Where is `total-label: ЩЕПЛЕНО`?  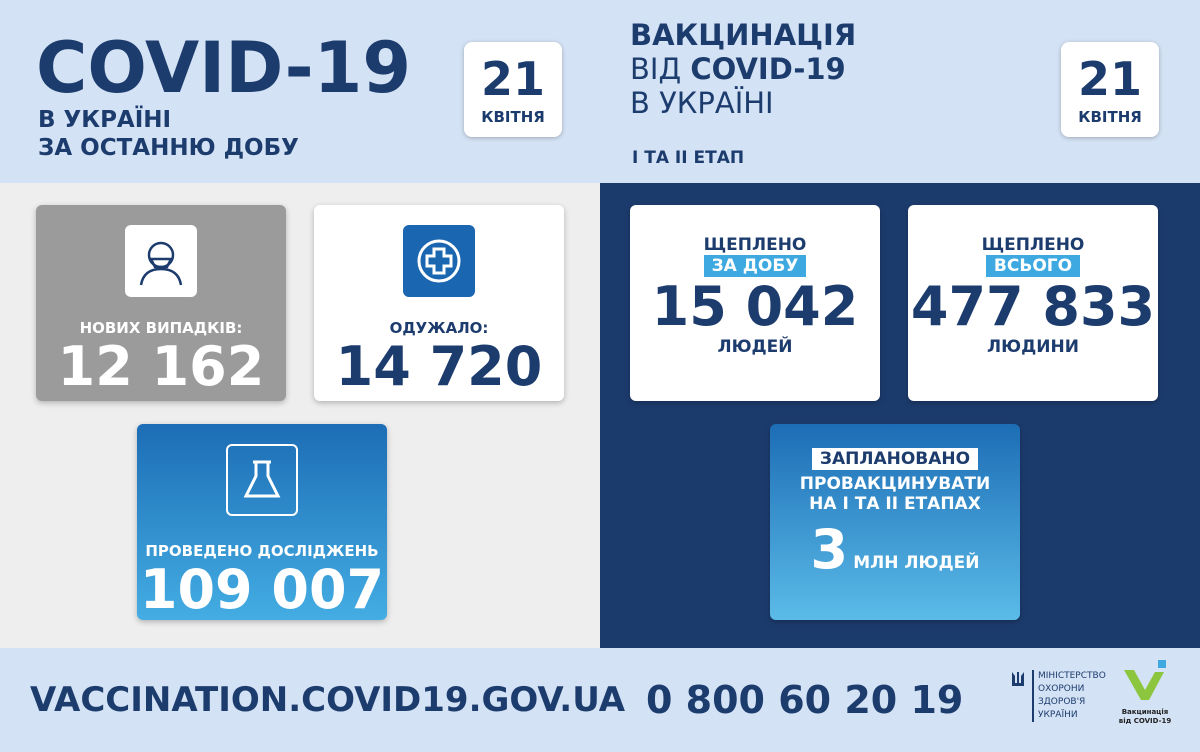
total-label: ЩЕПЛЕНО is located at coordinates (1033, 245).